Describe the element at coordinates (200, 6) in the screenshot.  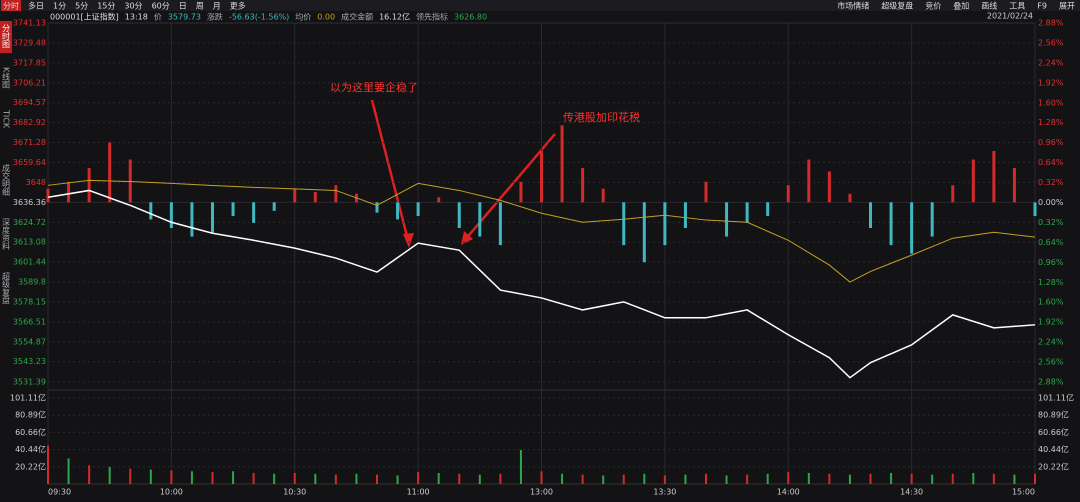
I see `tab: 周` at that location.